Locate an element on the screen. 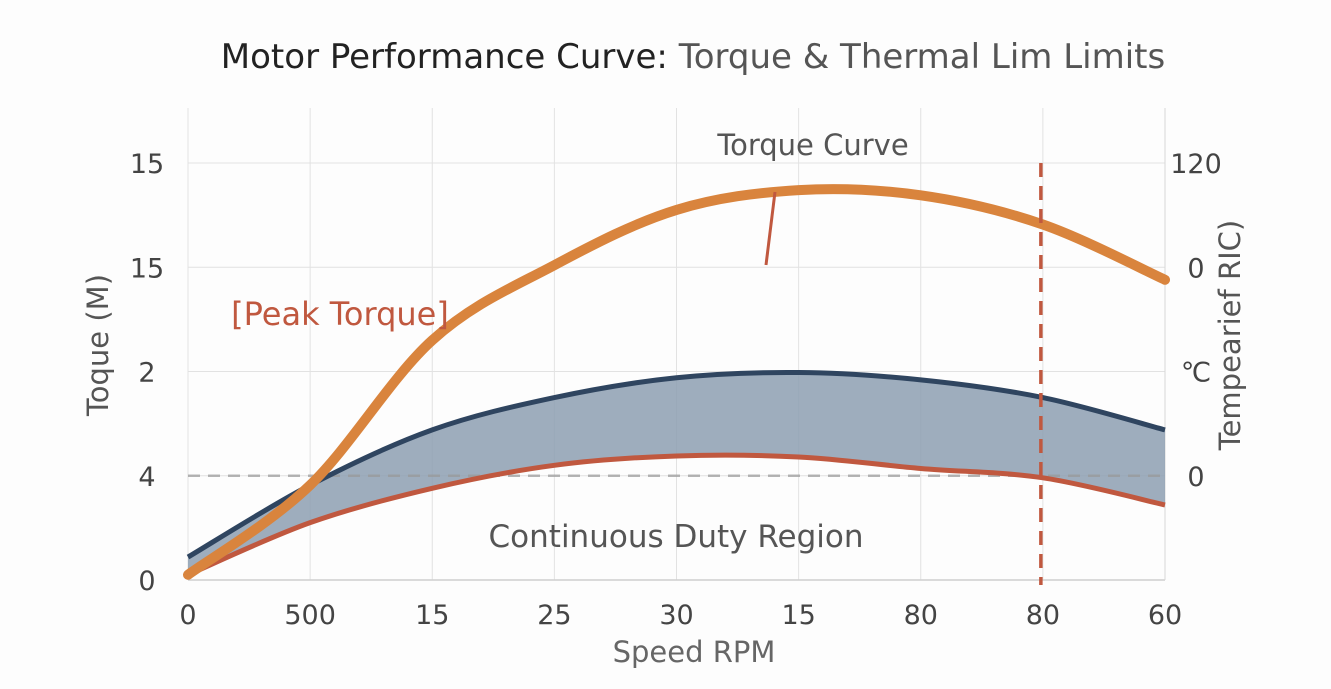 This screenshot has height=689, width=1331. title-suffix: Torque & Thermal Lim Limits is located at coordinates (922, 57).